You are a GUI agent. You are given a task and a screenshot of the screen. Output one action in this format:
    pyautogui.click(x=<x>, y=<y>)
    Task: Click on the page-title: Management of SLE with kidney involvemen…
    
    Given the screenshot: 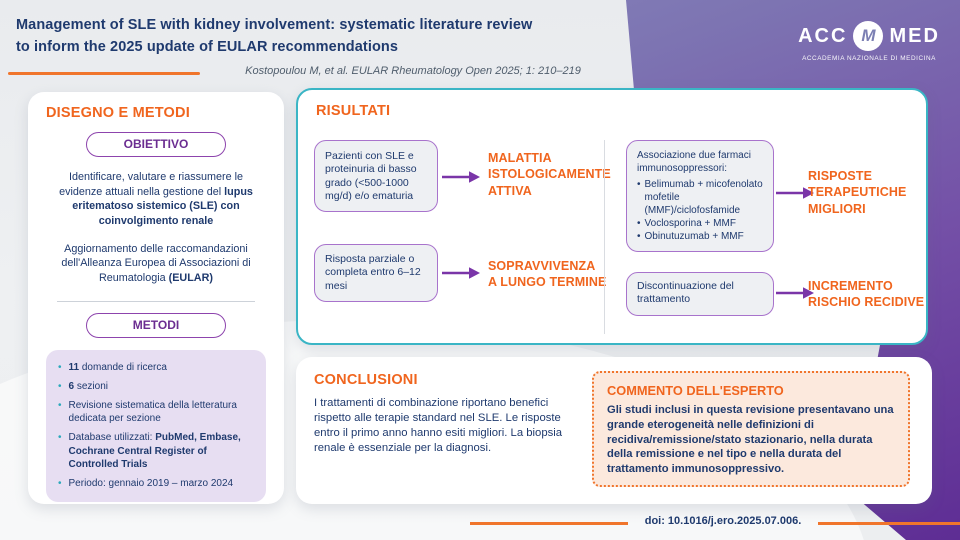 What is the action you would take?
    pyautogui.click(x=274, y=37)
    